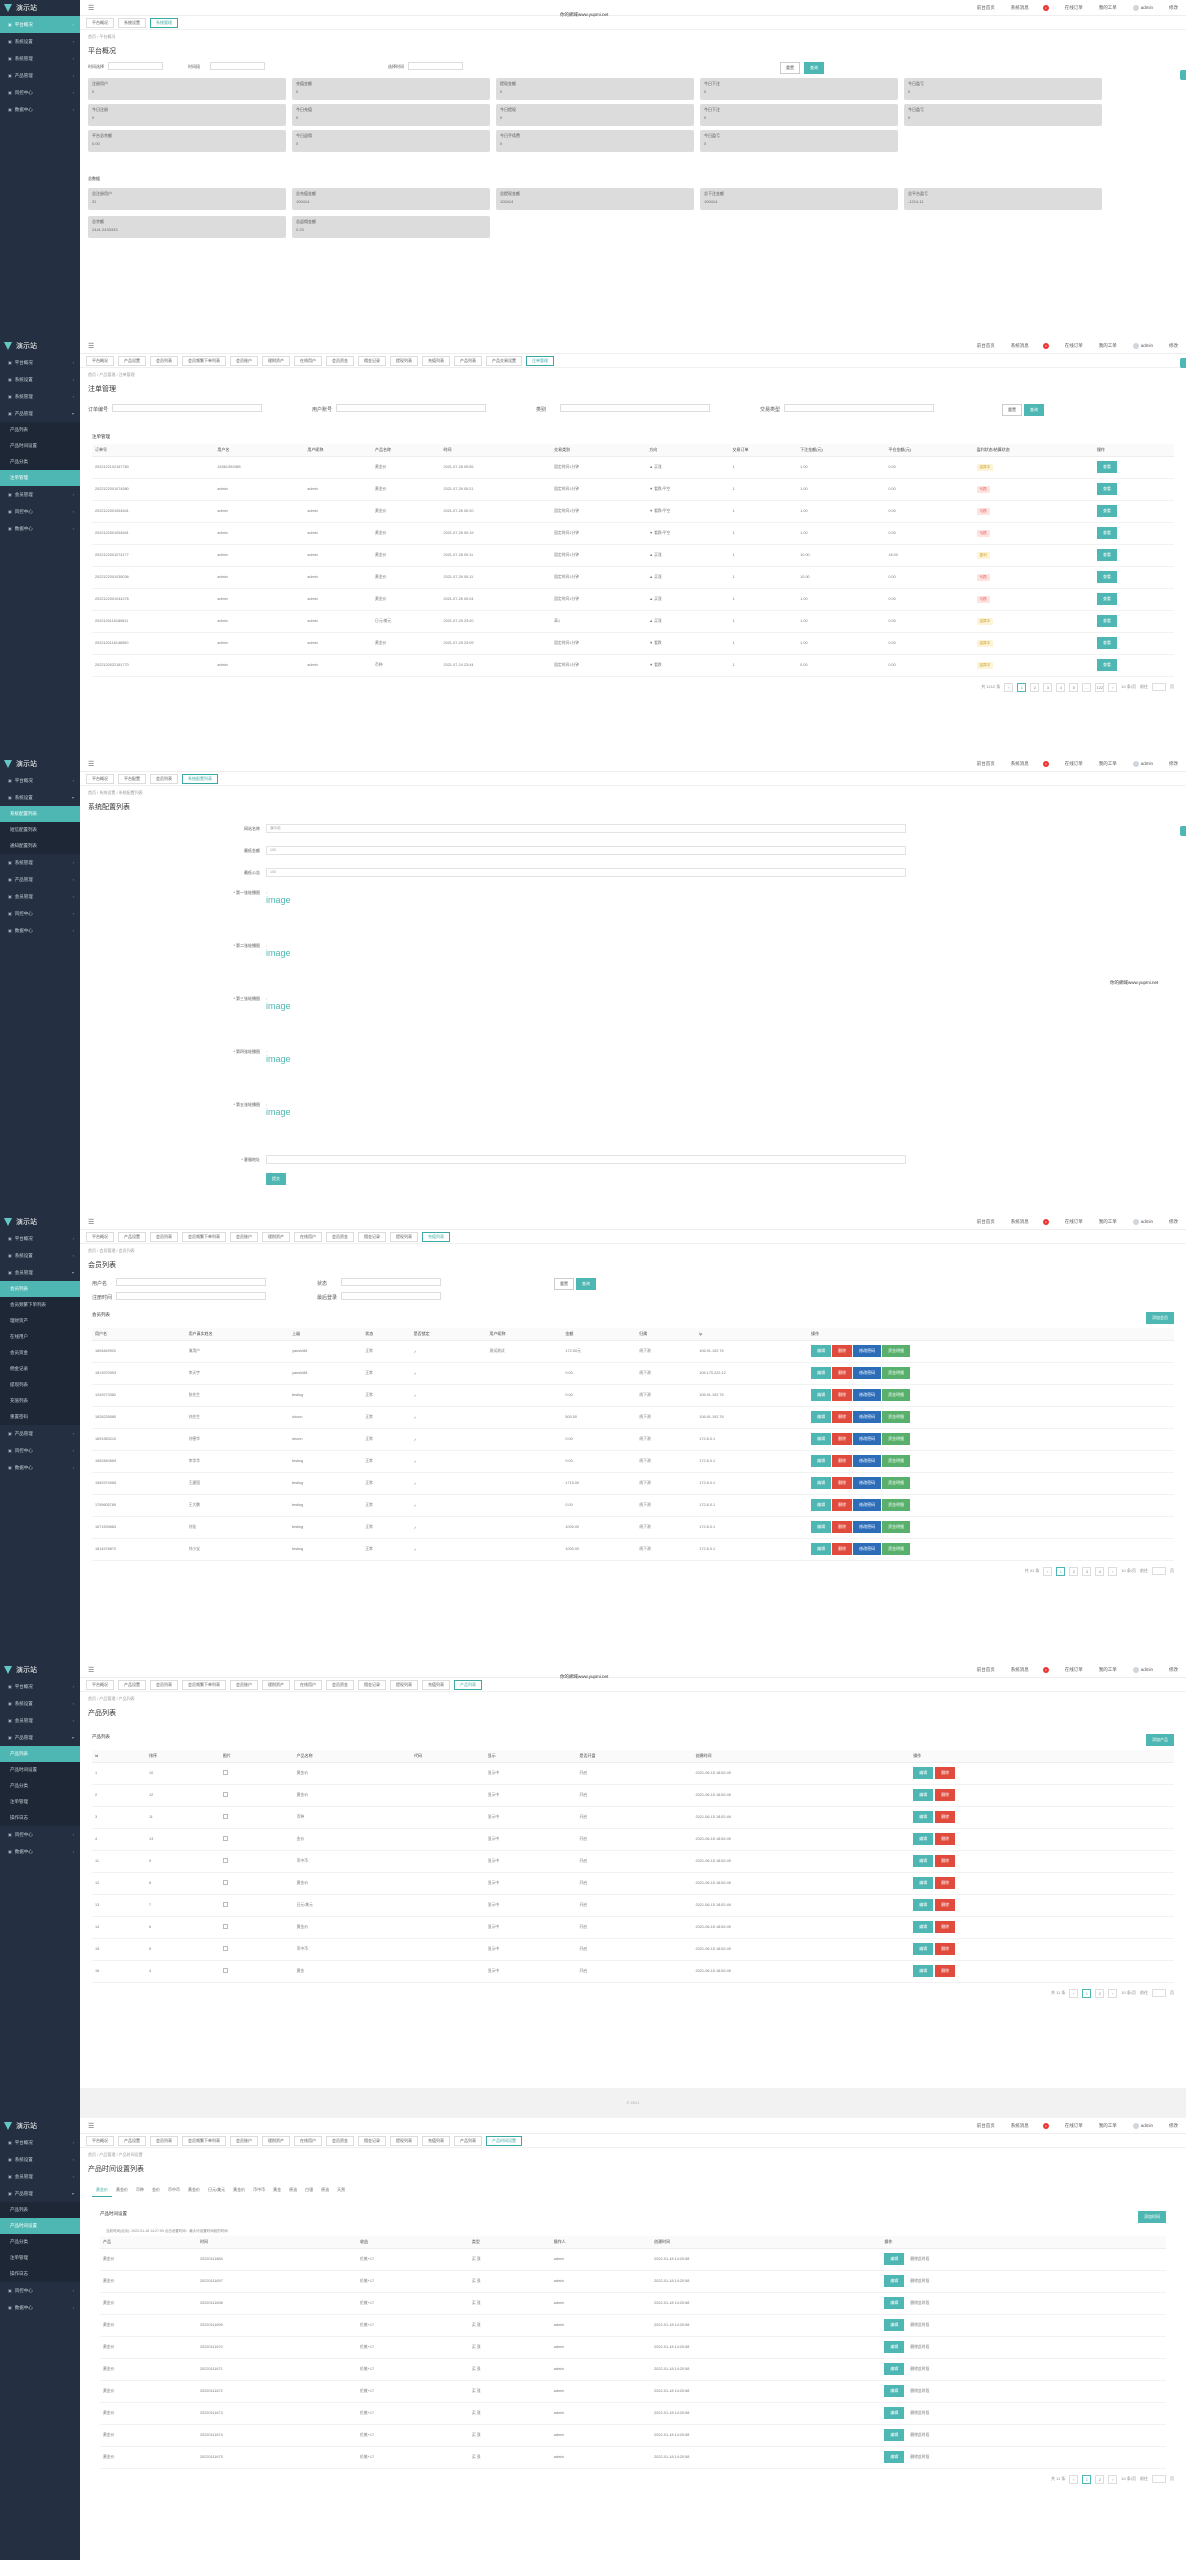 The height and width of the screenshot is (2560, 1186). Describe the element at coordinates (1019, 7) in the screenshot. I see `header-link: 系统消息` at that location.